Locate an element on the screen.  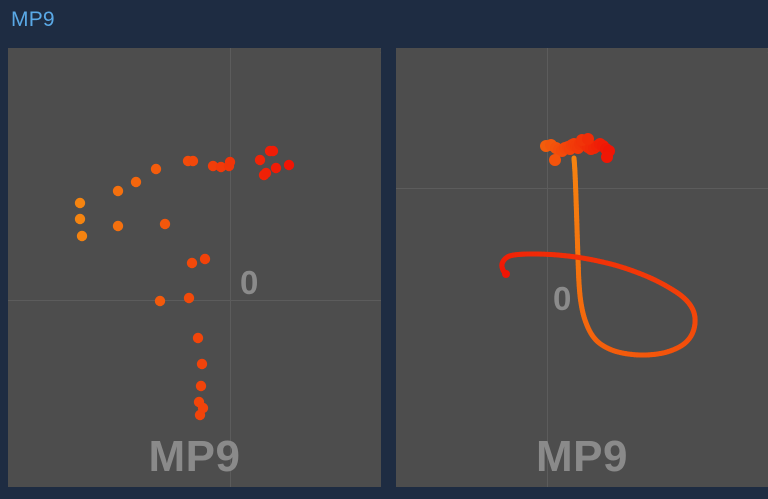
trajectory-end-marker is located at coordinates (506, 274).